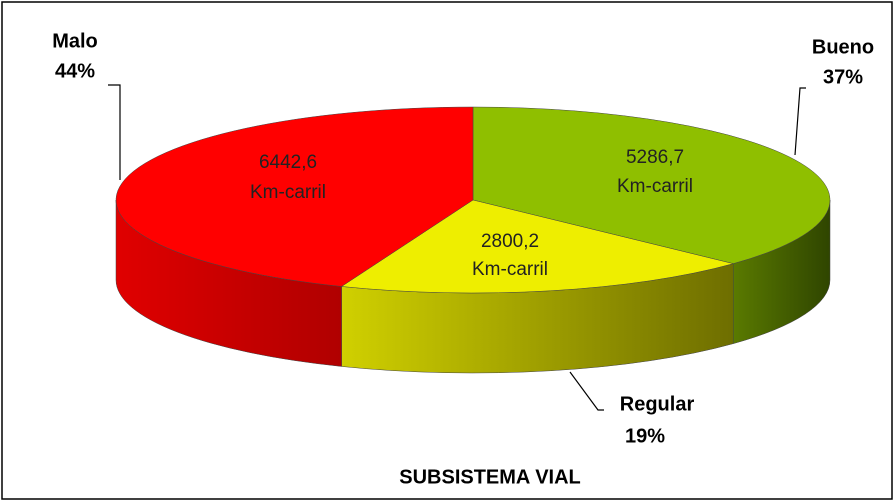 This screenshot has height=502, width=895. I want to click on amount-label: 5286,7, so click(655, 157).